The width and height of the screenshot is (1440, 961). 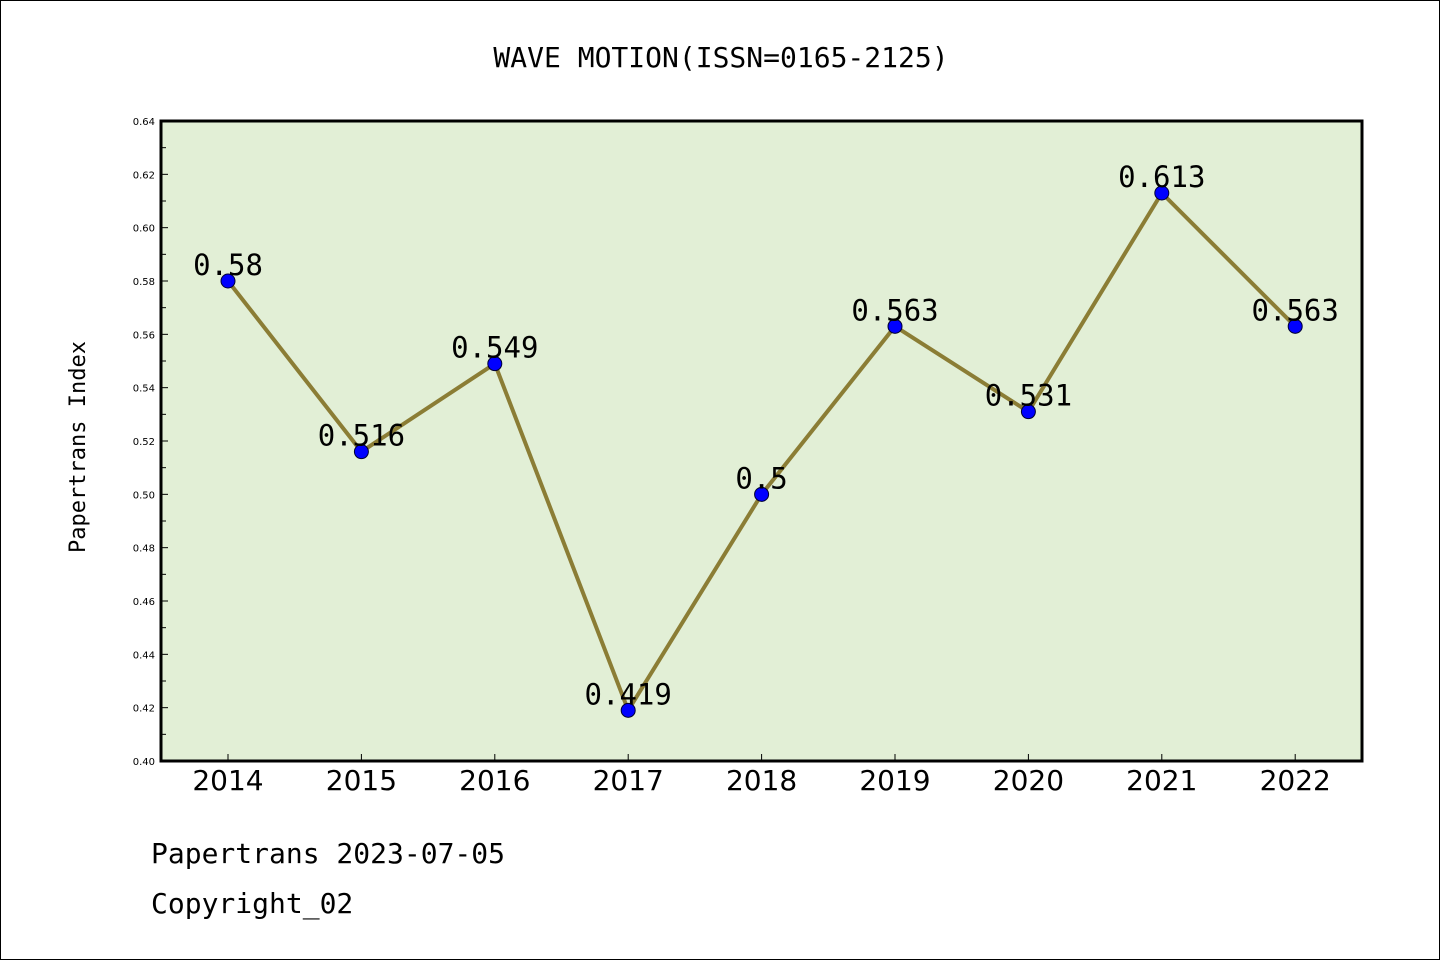 I want to click on x-axis-ticks: 2014 2015 2016 2017 2018 2019 2020 2021 2022, so click(x=761, y=775).